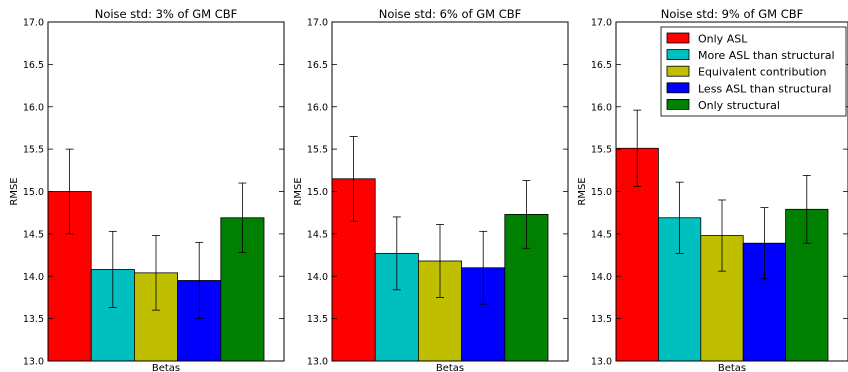 The height and width of the screenshot is (372, 848). I want to click on legend-label: Only ASL, so click(723, 39).